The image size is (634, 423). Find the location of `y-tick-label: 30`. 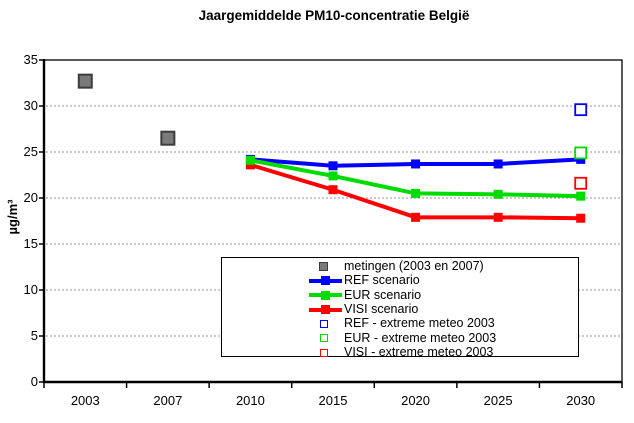

y-tick-label: 30 is located at coordinates (30, 105).